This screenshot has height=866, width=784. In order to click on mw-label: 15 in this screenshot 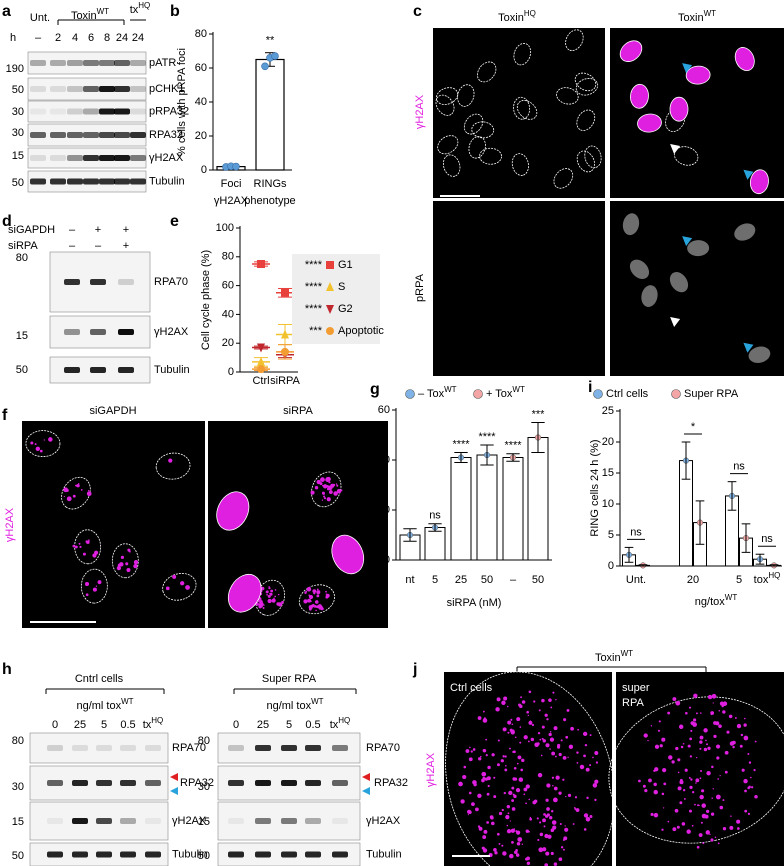, I will do `click(18, 822)`.